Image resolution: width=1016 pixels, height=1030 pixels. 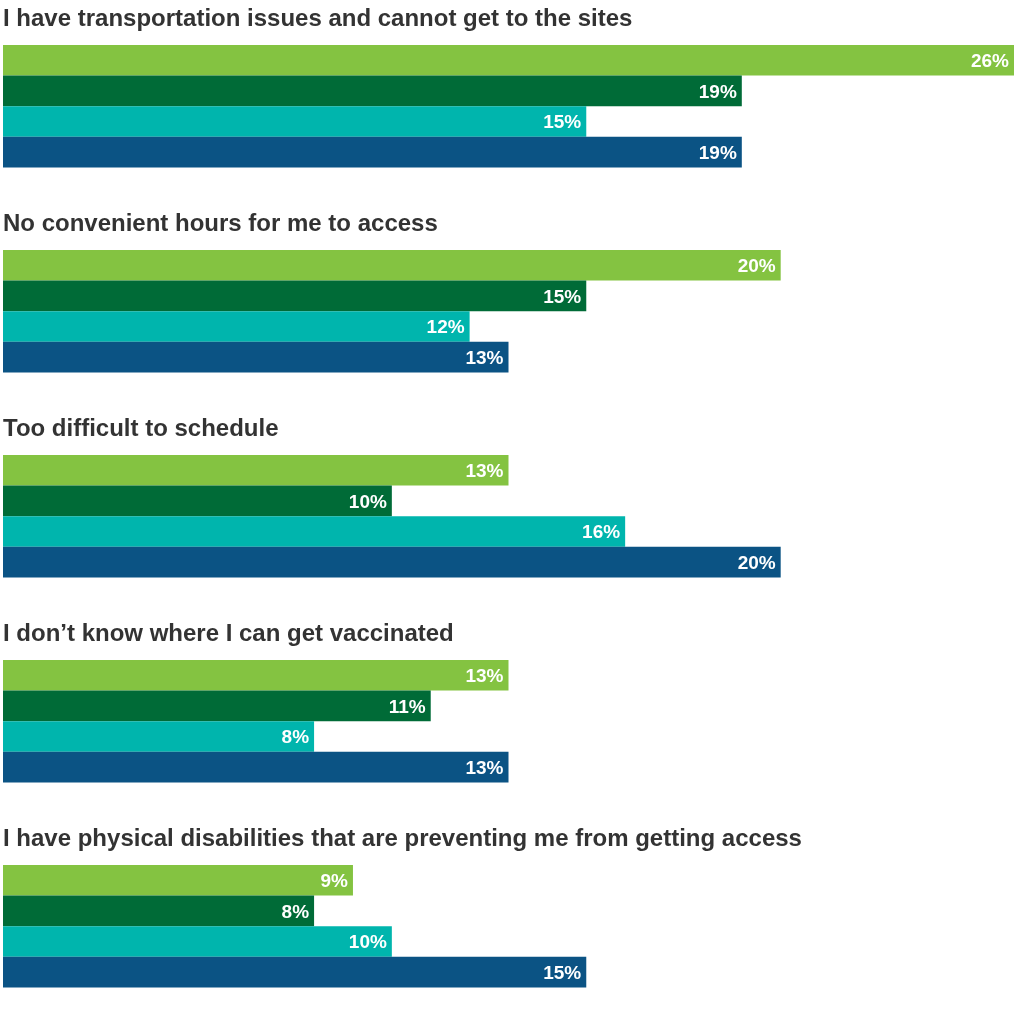 I want to click on y-tick-label: No convenient hours for me to access, so click(x=220, y=223).